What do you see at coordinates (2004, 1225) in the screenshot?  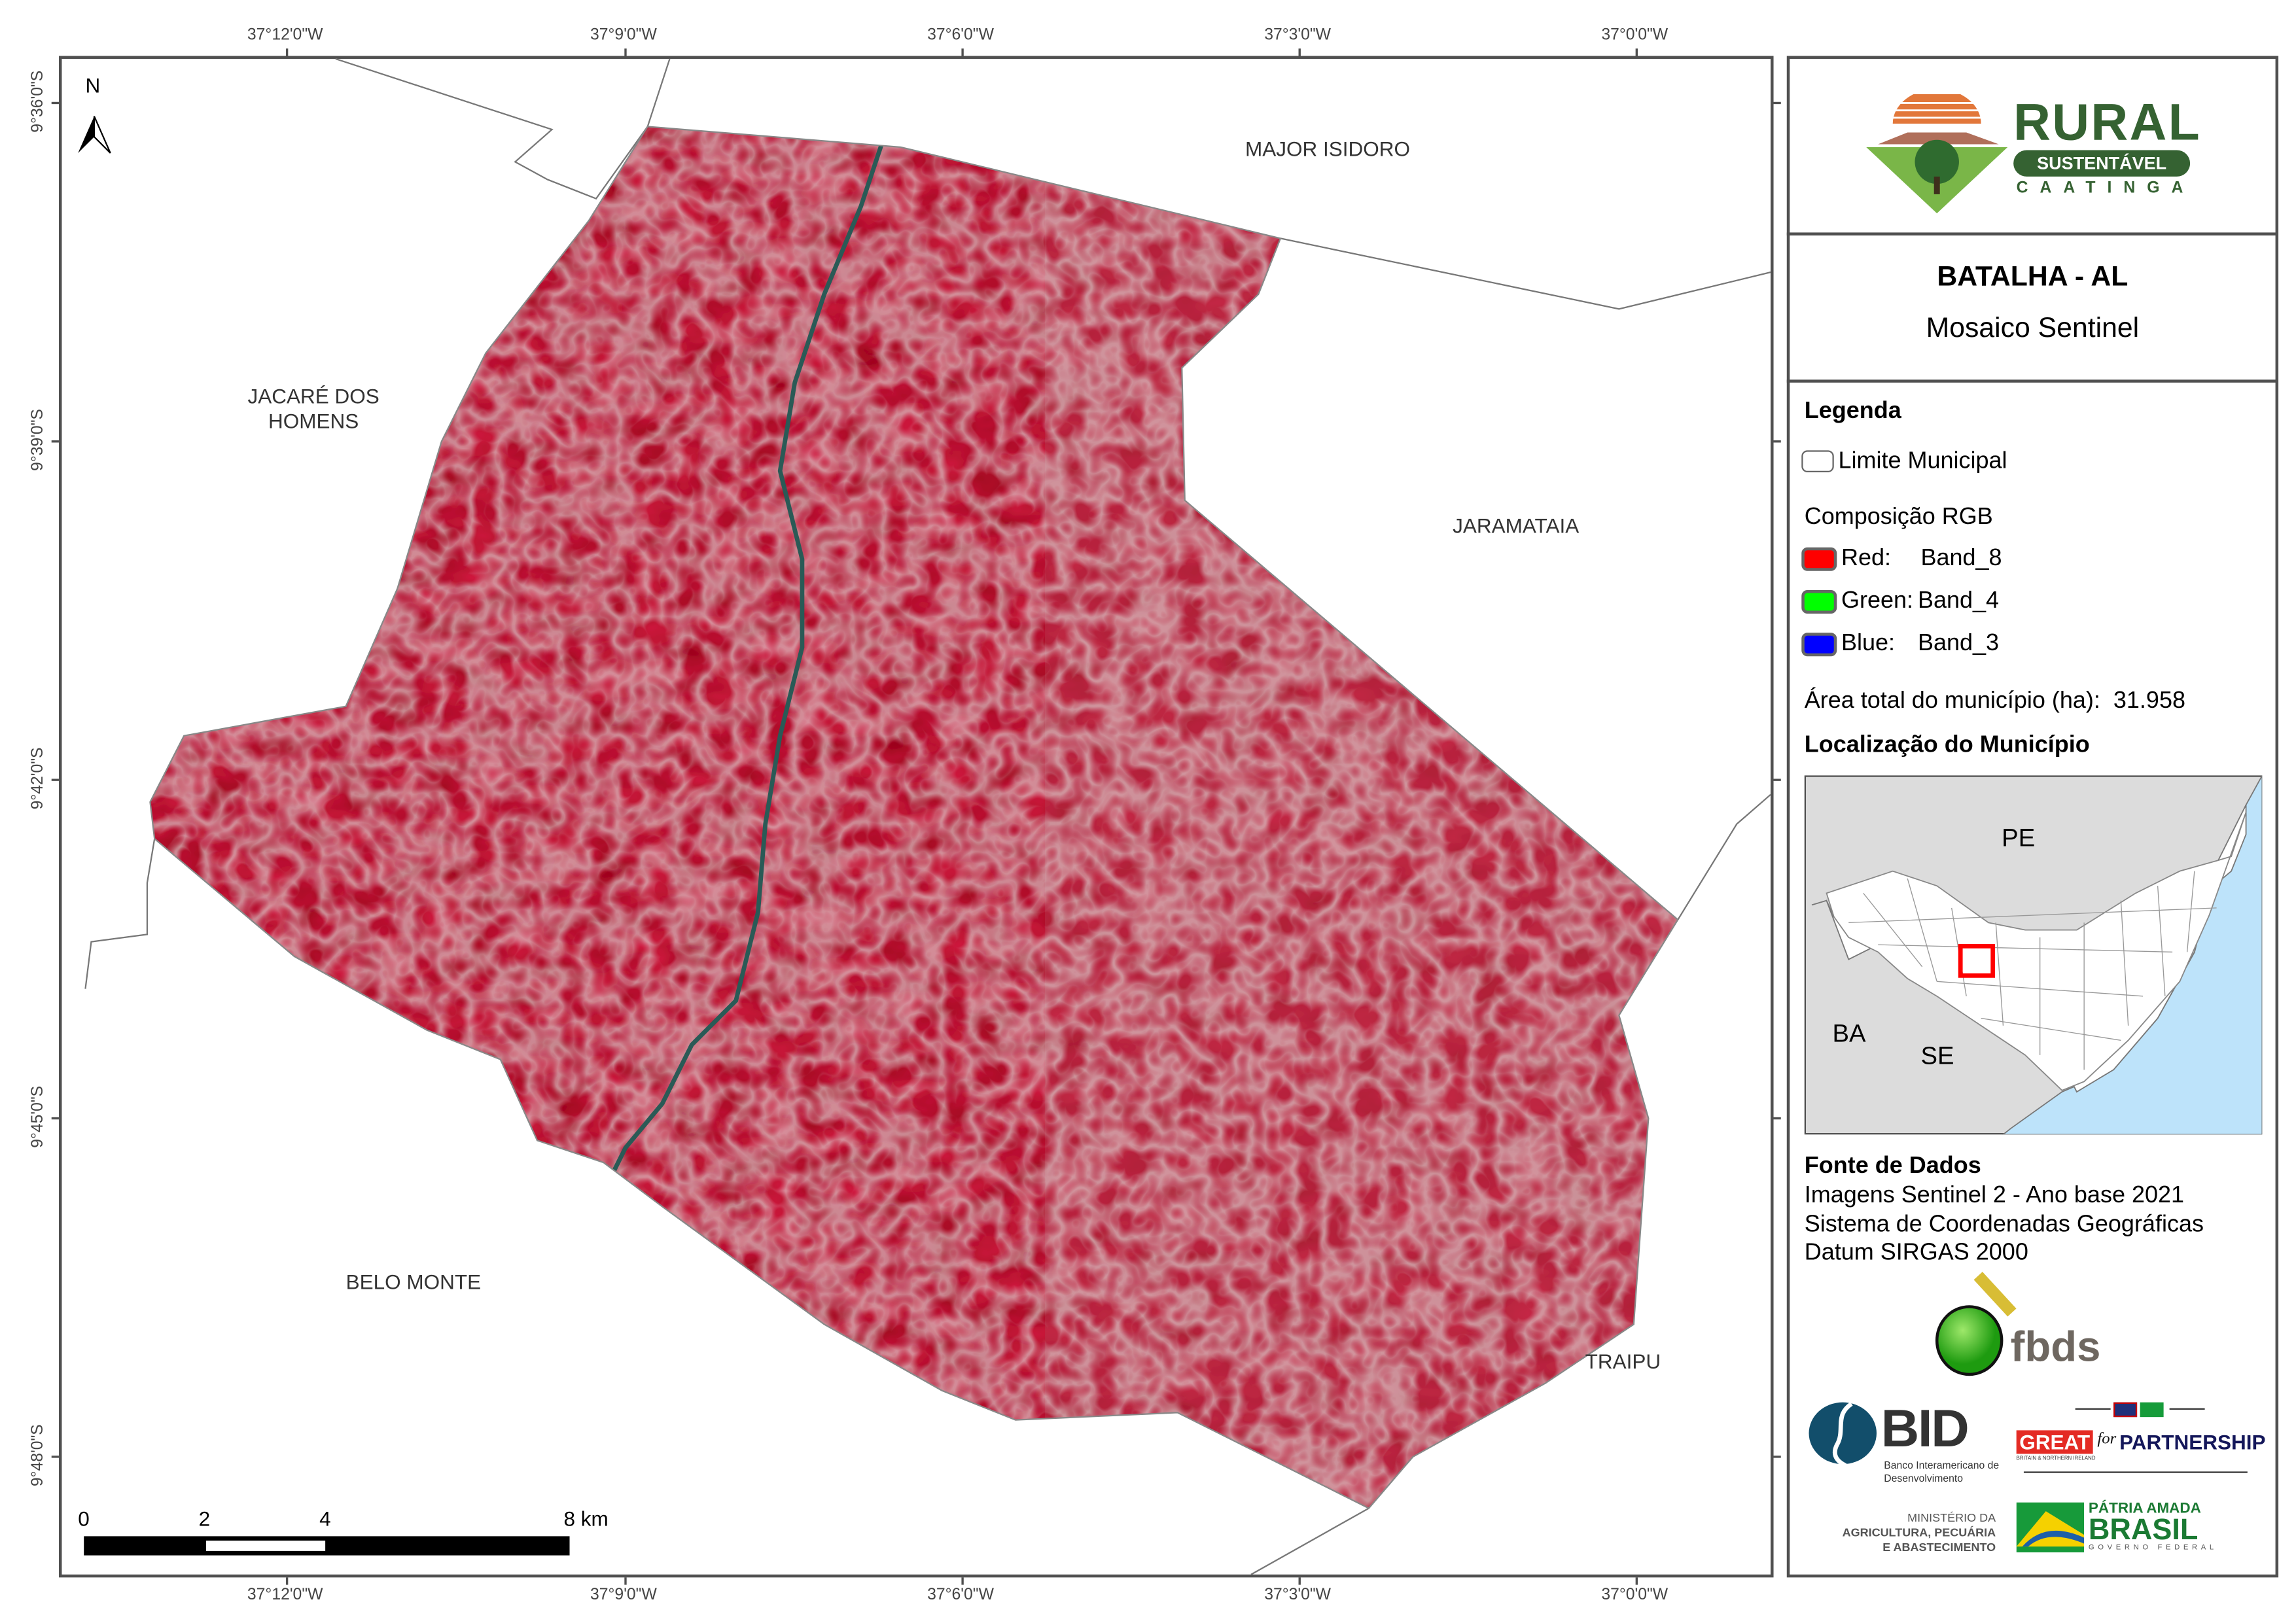 I see `source-line: Sistema de Coordenadas Geográficas` at bounding box center [2004, 1225].